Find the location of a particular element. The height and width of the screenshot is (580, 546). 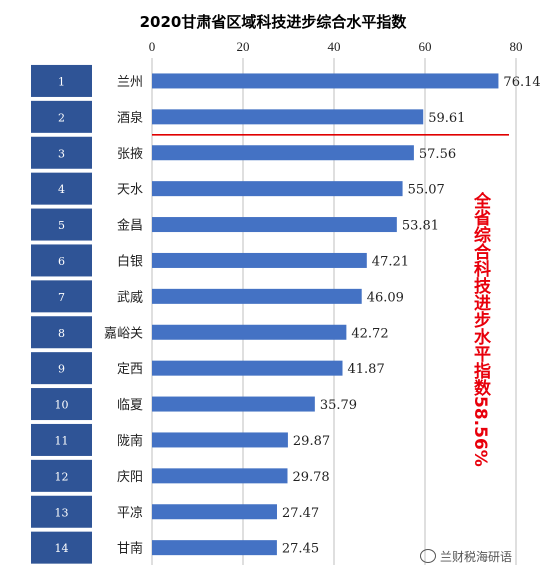

category-label: 兰州 is located at coordinates (130, 82).